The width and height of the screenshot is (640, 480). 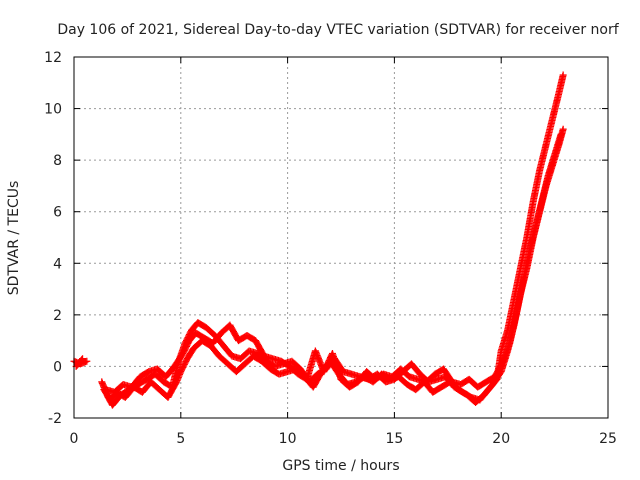 I want to click on y-tick-label: 6, so click(x=57, y=213).